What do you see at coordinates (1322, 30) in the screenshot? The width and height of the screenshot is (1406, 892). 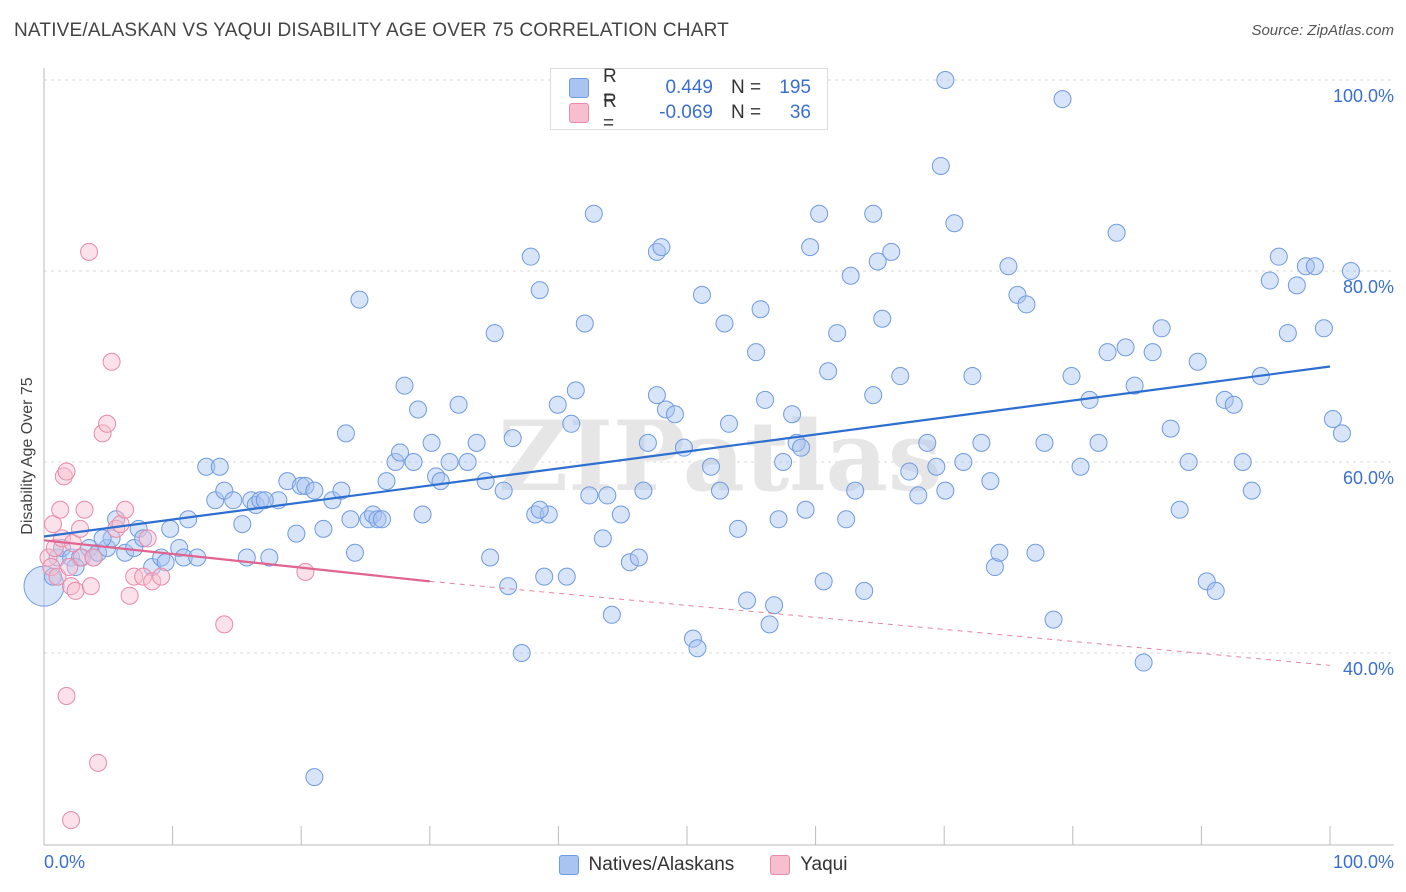 I see `source-label: Source: ZipAtlas.com` at bounding box center [1322, 30].